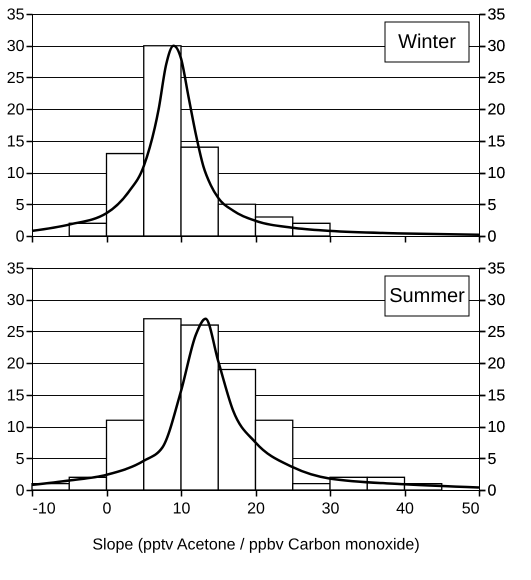 This screenshot has width=531, height=580. What do you see at coordinates (427, 42) in the screenshot?
I see `annotation: Winter` at bounding box center [427, 42].